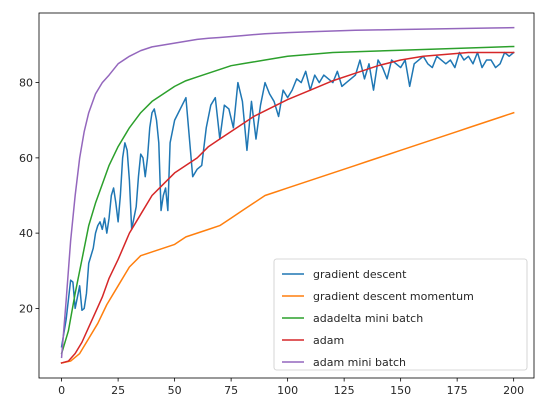  I want to click on x-tick-label: 175, so click(457, 390).